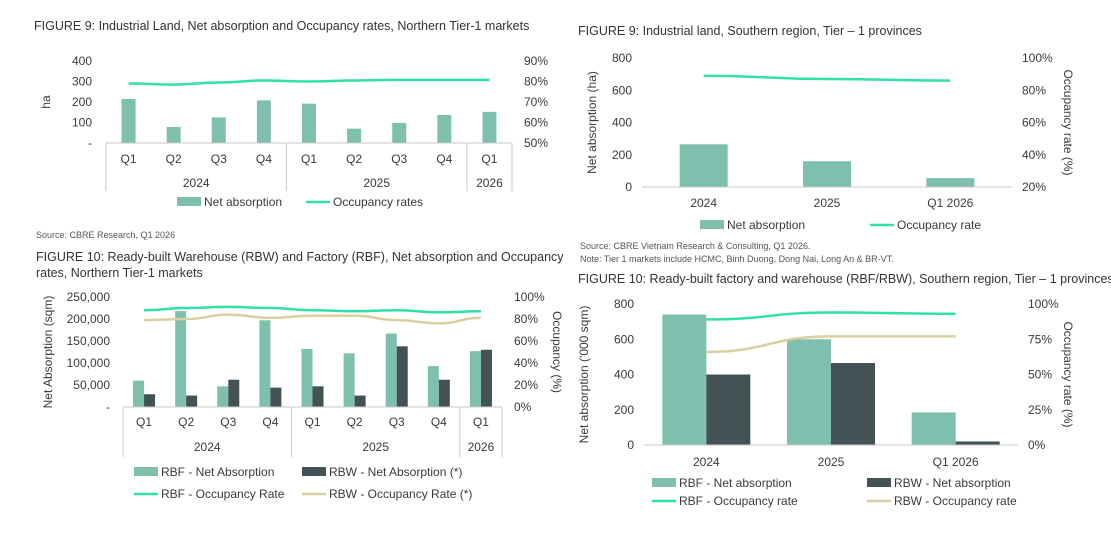  What do you see at coordinates (622, 123) in the screenshot?
I see `tr-y-tick-label: 400` at bounding box center [622, 123].